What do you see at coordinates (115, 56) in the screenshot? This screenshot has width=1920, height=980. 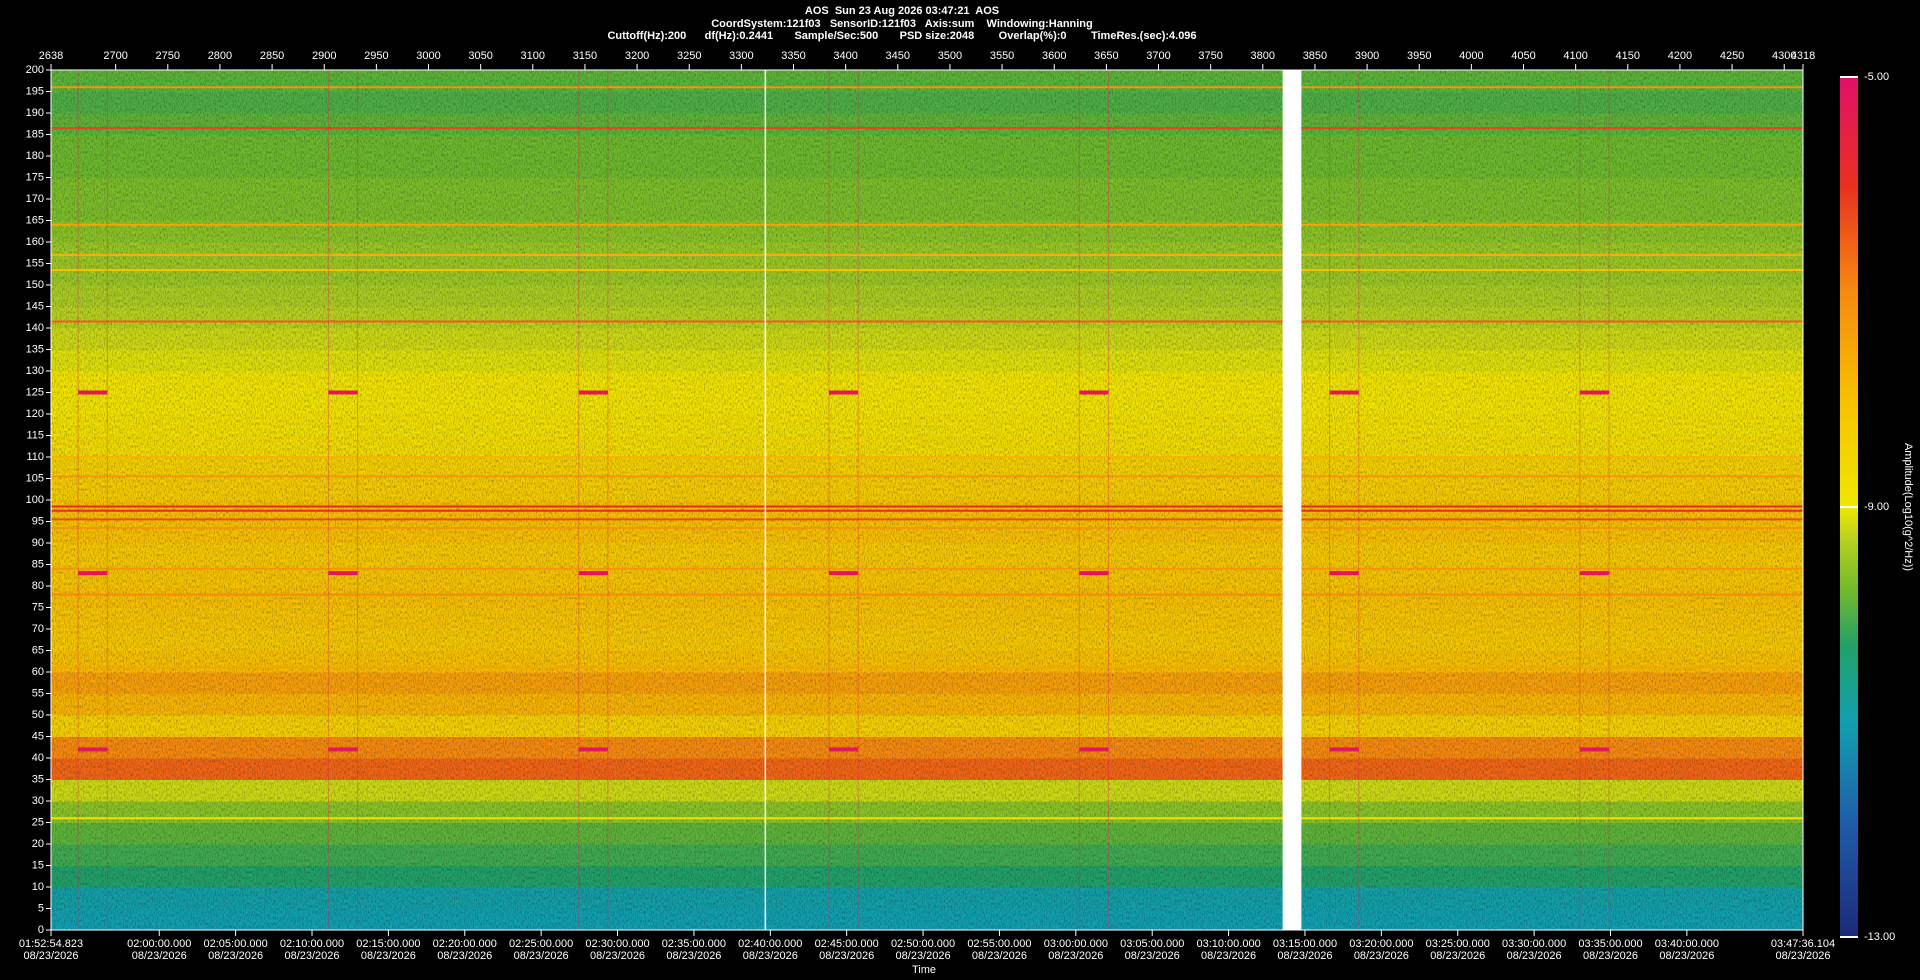 I see `x-tick-label: 2700` at bounding box center [115, 56].